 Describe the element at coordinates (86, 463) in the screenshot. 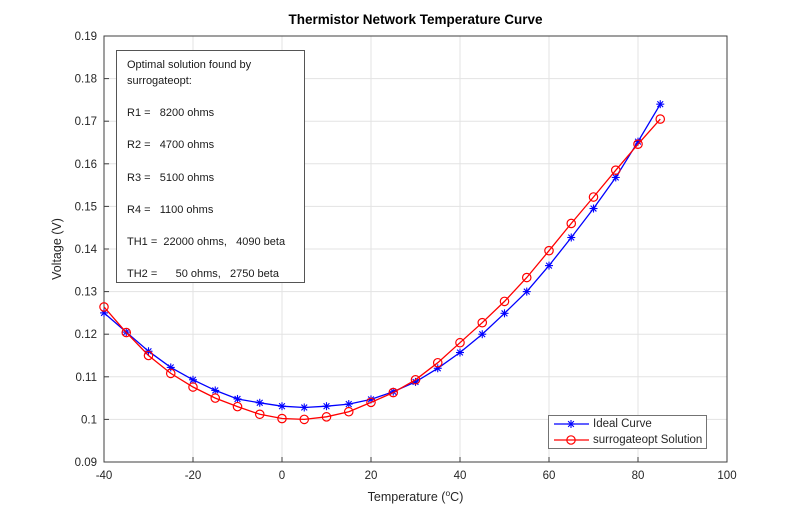

I see `y-tick-label: 0.09` at that location.